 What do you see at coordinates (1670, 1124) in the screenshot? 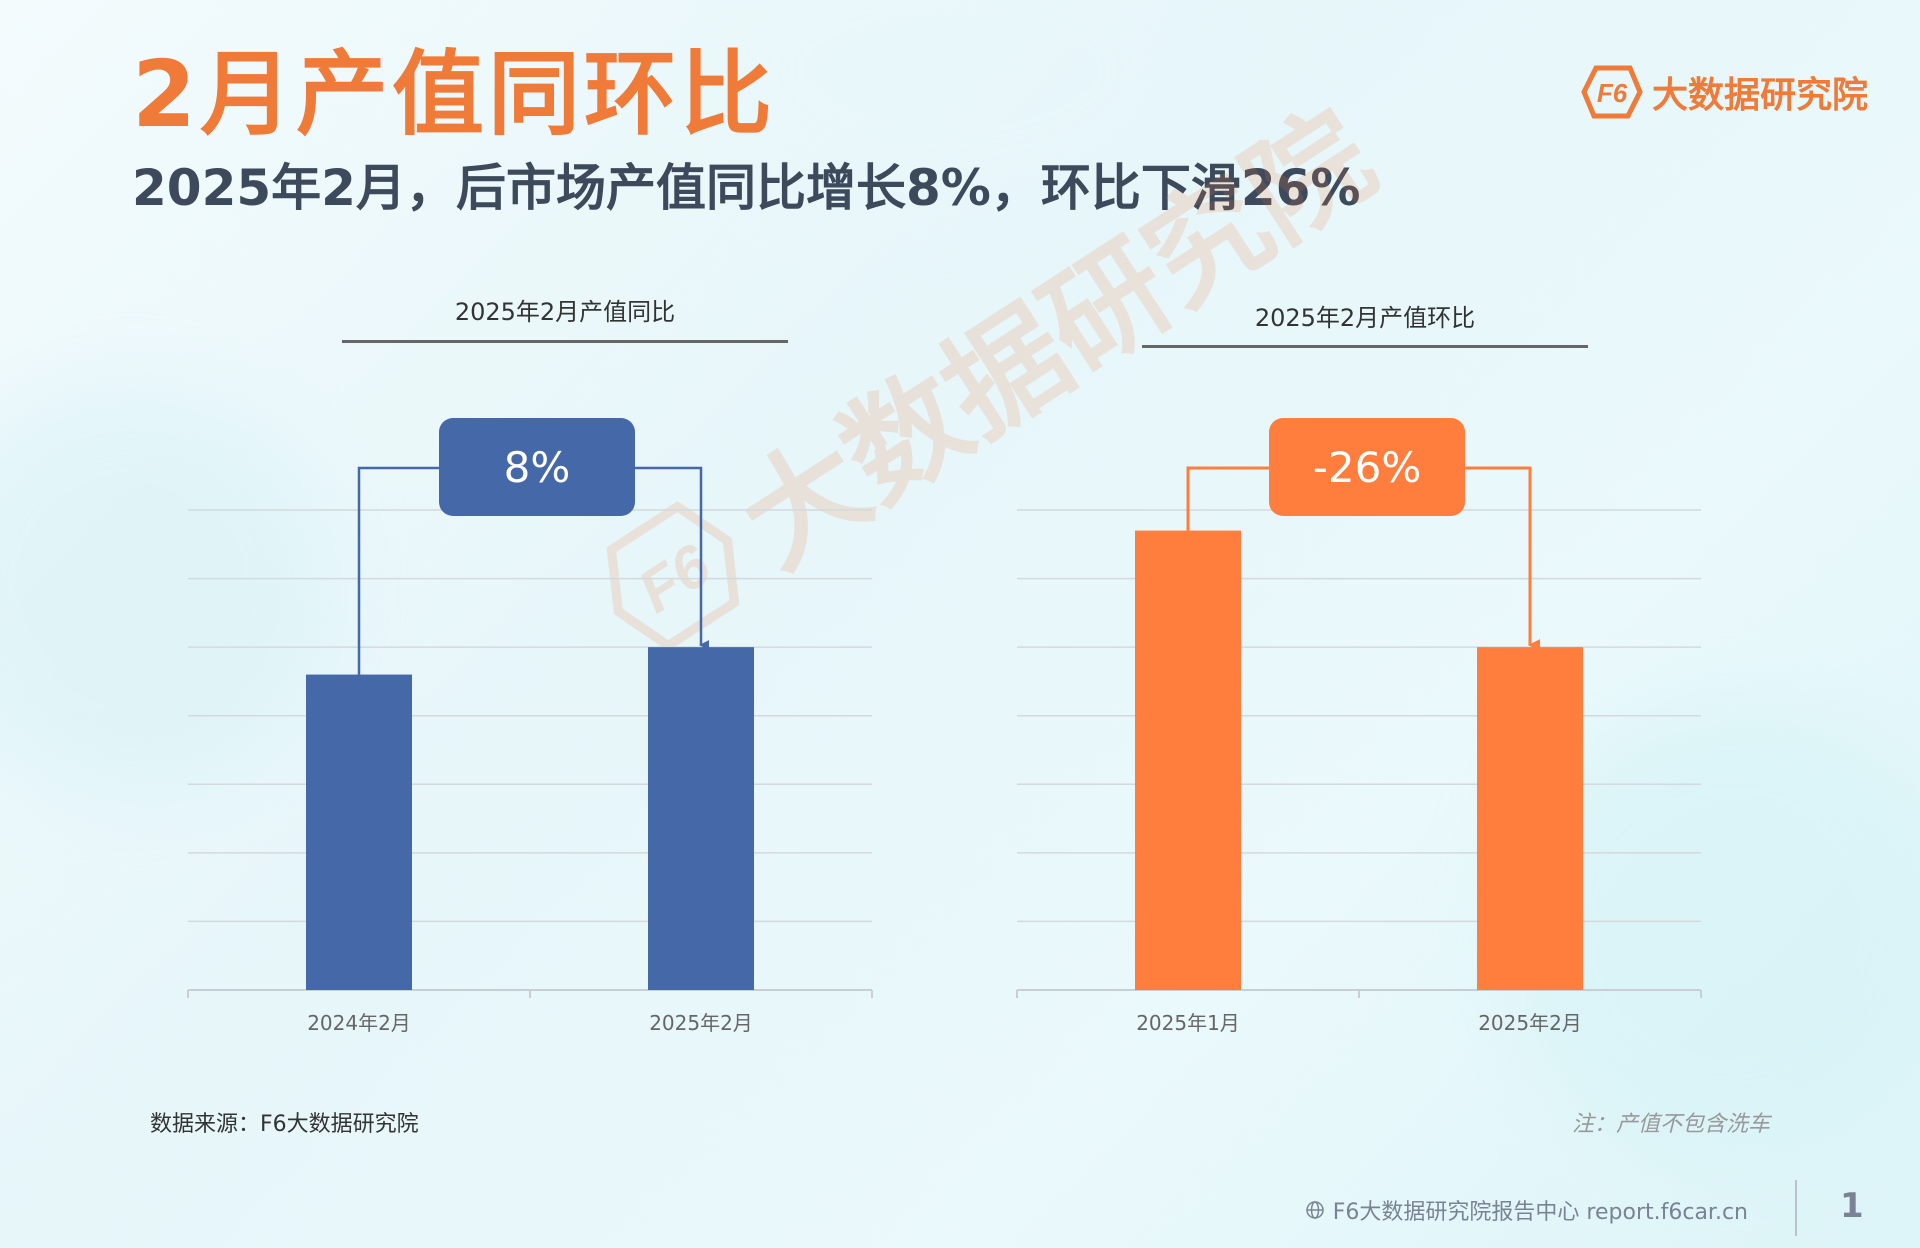
I see `footnote: 注：产值不包含洗车` at bounding box center [1670, 1124].